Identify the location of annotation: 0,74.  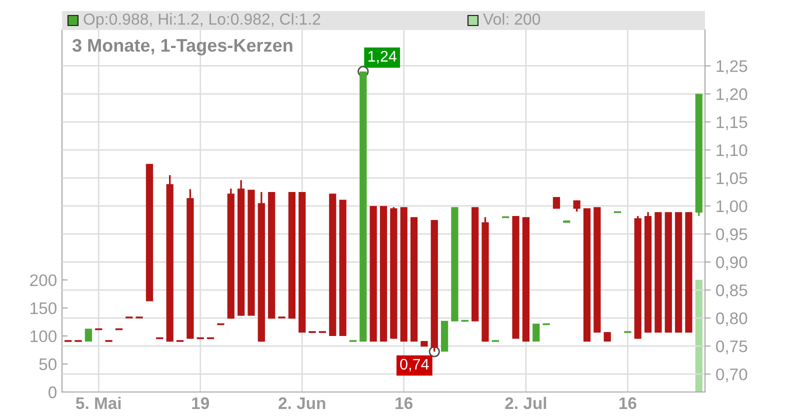
(414, 365).